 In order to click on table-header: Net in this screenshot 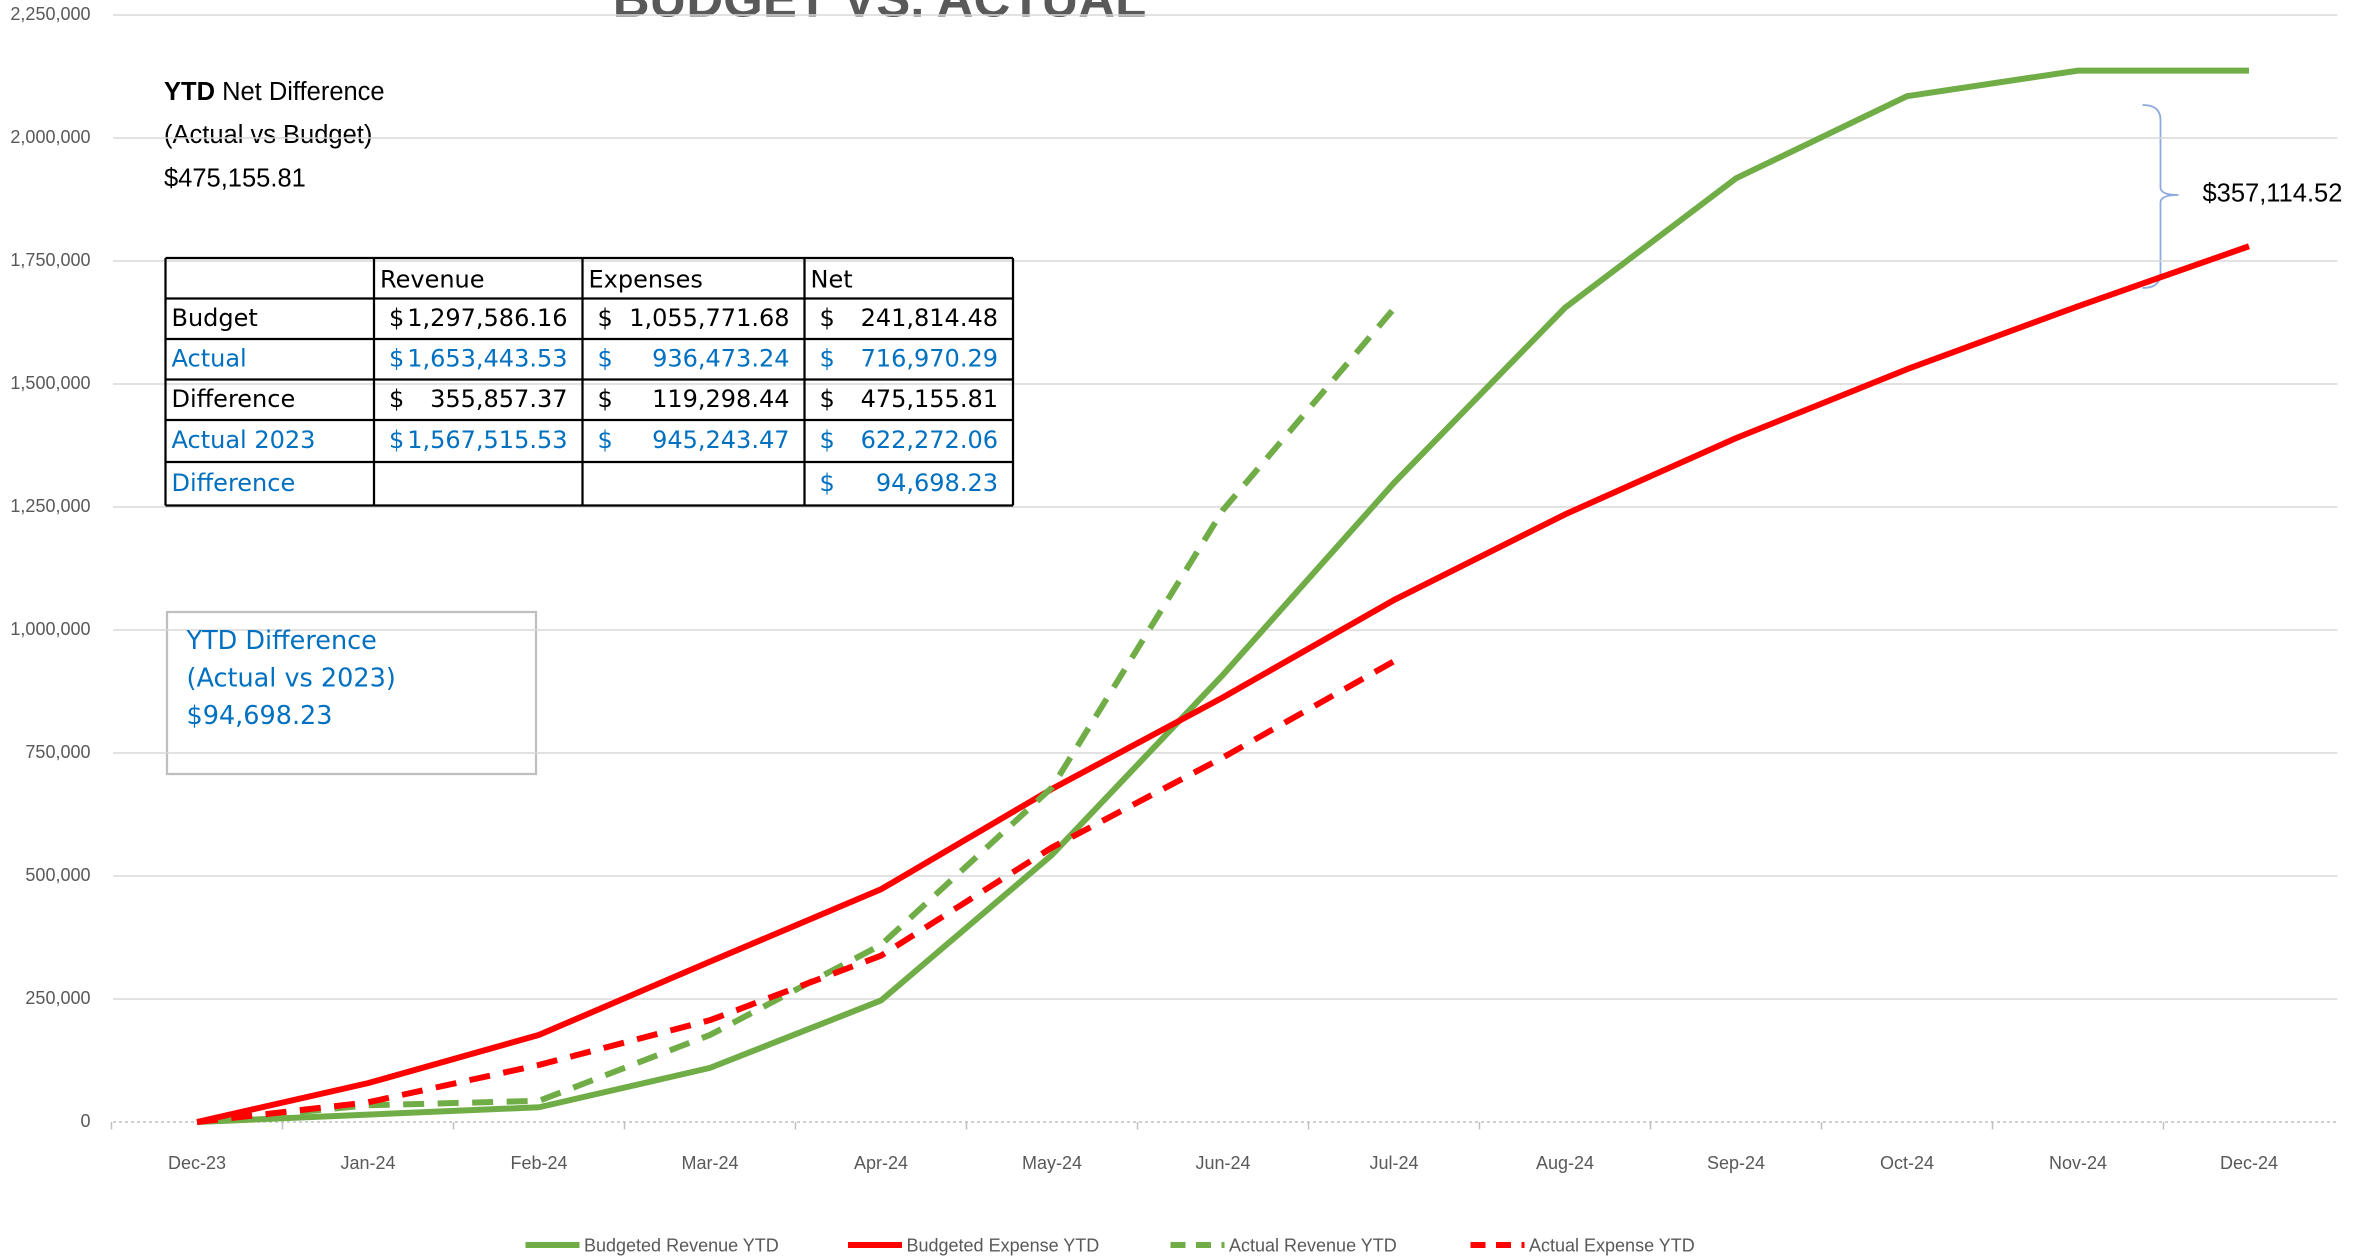, I will do `click(832, 280)`.